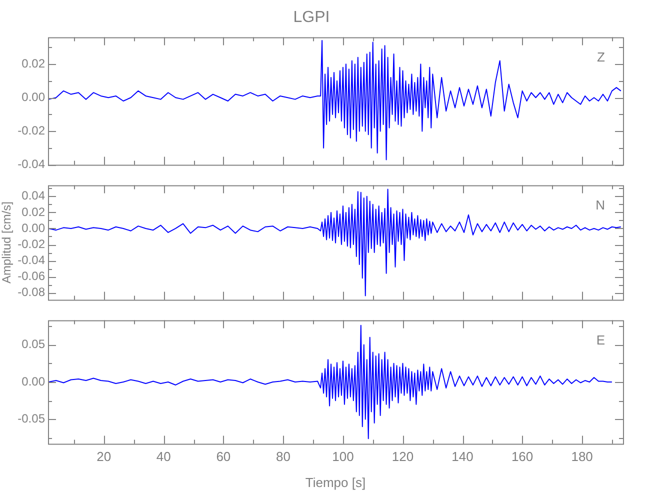 This screenshot has height=500, width=650. What do you see at coordinates (522, 456) in the screenshot?
I see `x-tick-label: 160` at bounding box center [522, 456].